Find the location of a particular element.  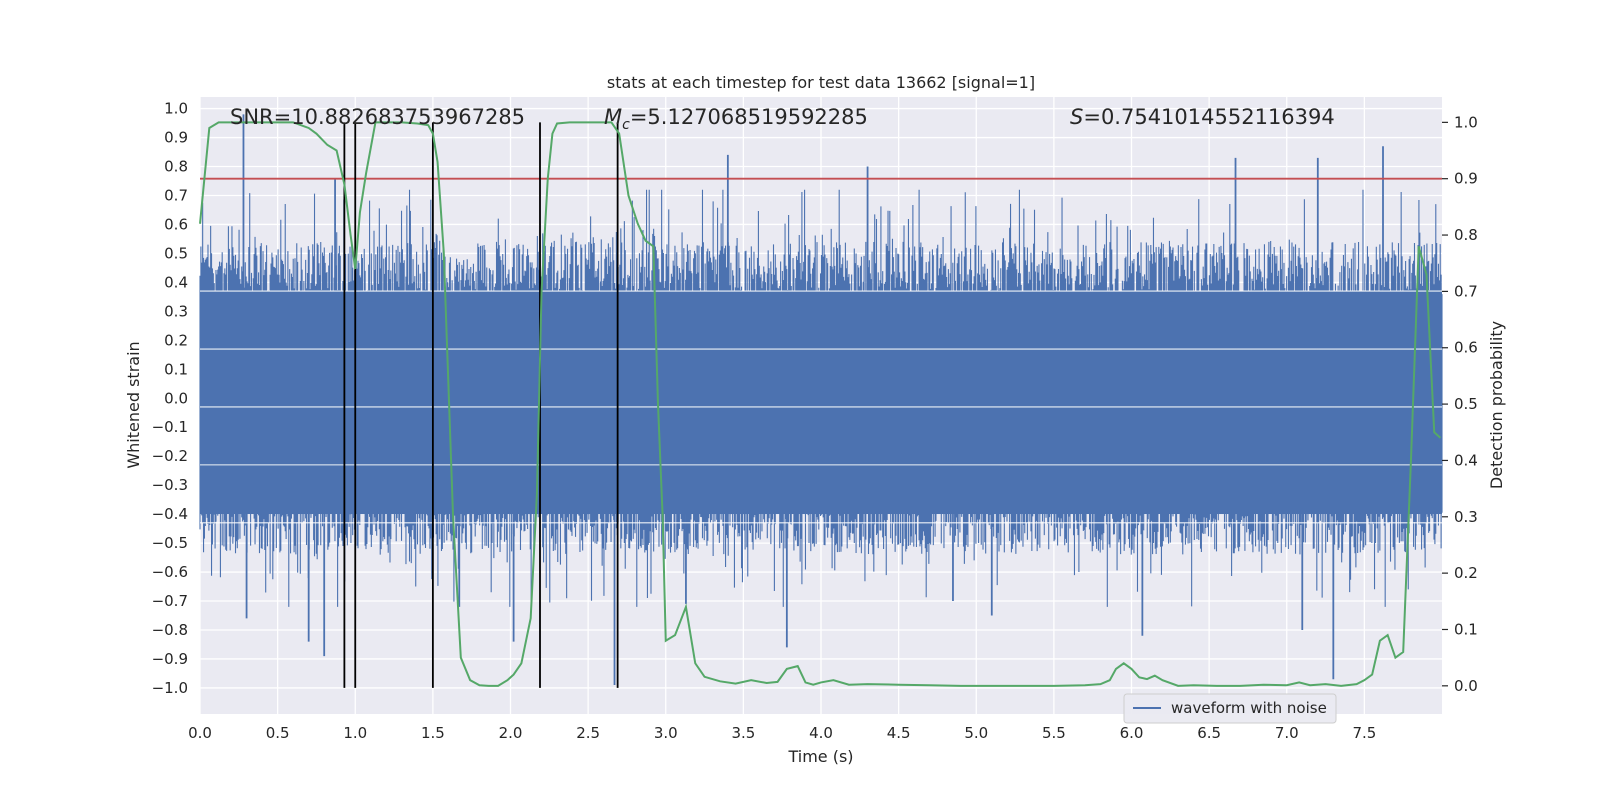

x-tick-label: 6.5 is located at coordinates (1209, 733).